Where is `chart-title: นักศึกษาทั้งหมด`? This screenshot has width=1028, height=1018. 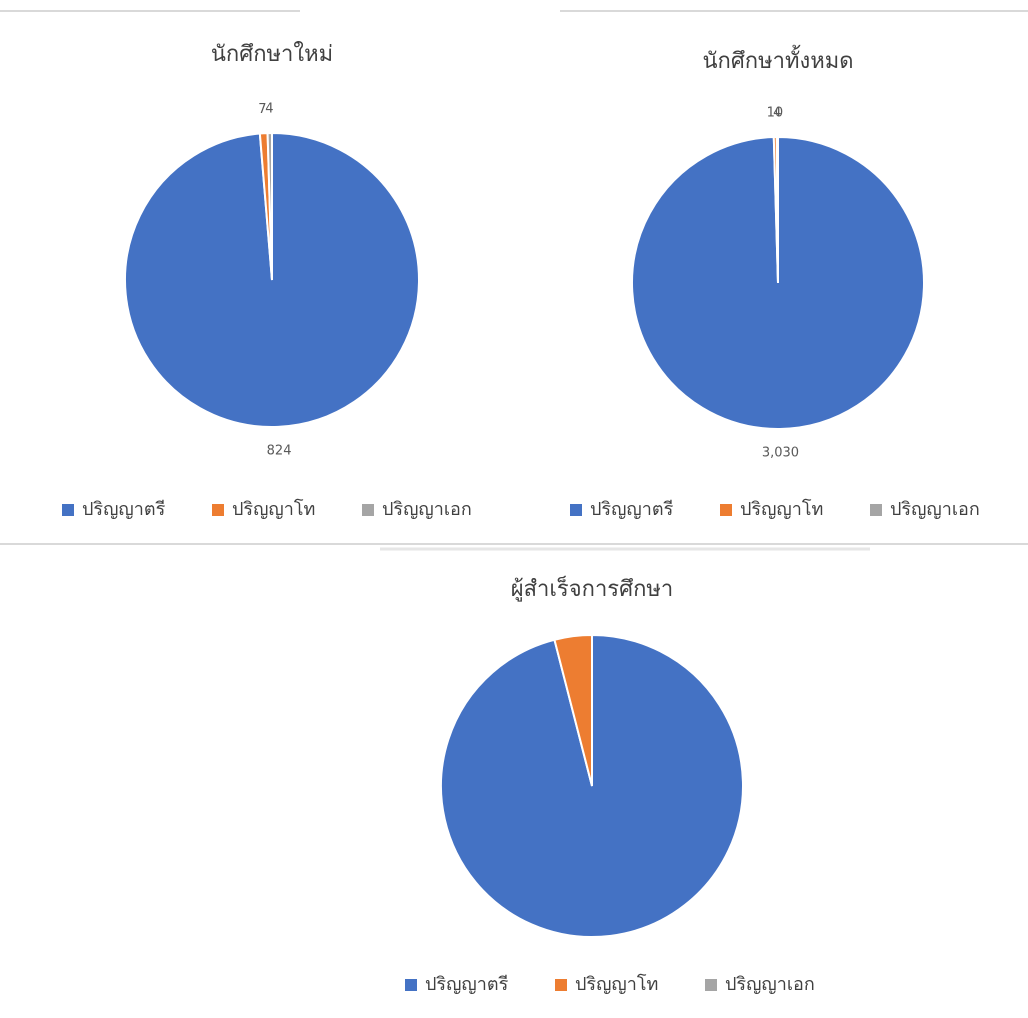 chart-title: นักศึกษาทั้งหมด is located at coordinates (777, 59).